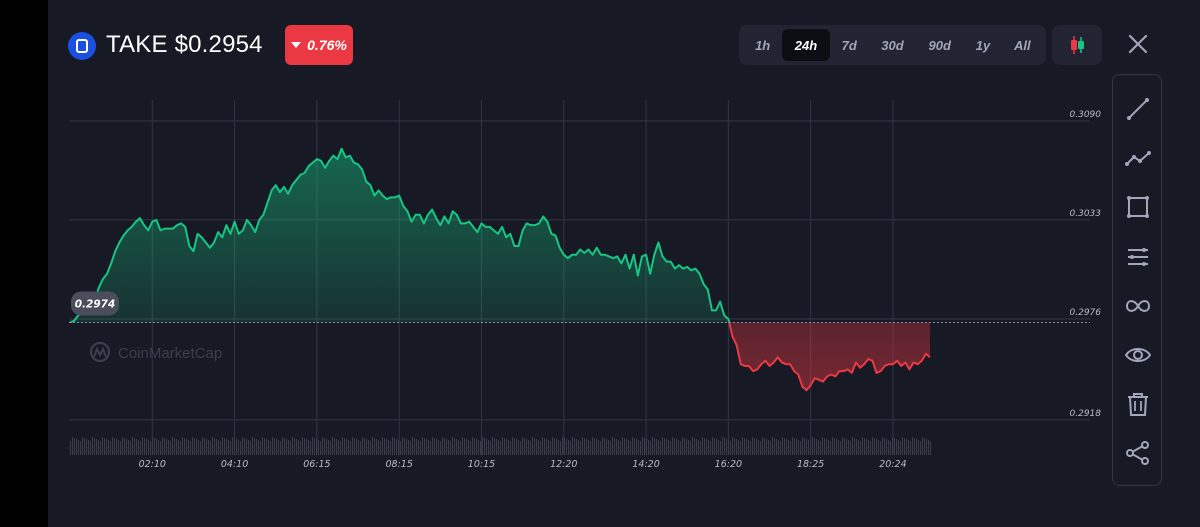 The width and height of the screenshot is (1200, 527). What do you see at coordinates (1138, 257) in the screenshot?
I see `parallel-lines-button` at bounding box center [1138, 257].